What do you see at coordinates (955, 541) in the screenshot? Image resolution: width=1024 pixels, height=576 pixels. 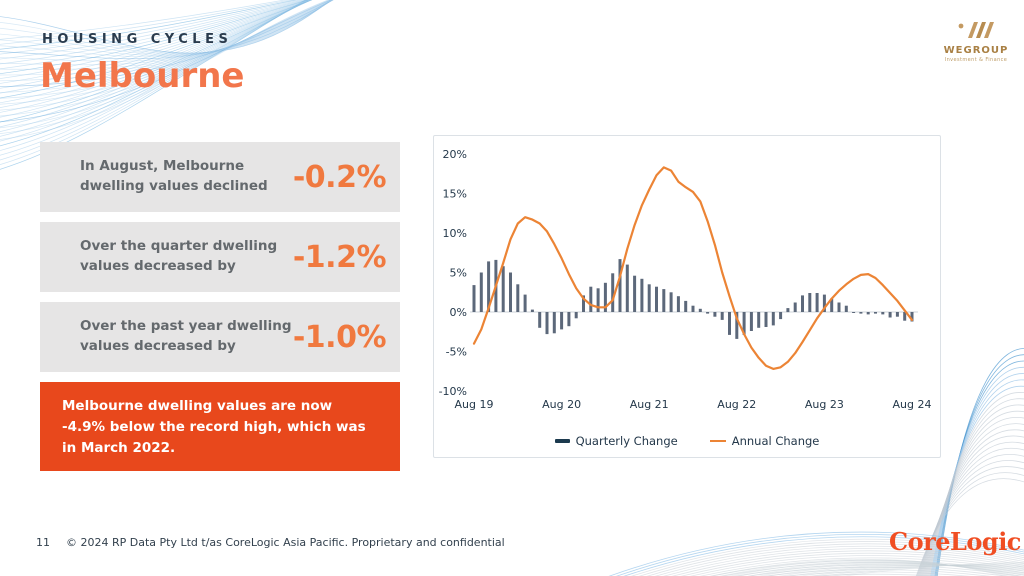 I see `corelogic-logo: CoreLogic` at bounding box center [955, 541].